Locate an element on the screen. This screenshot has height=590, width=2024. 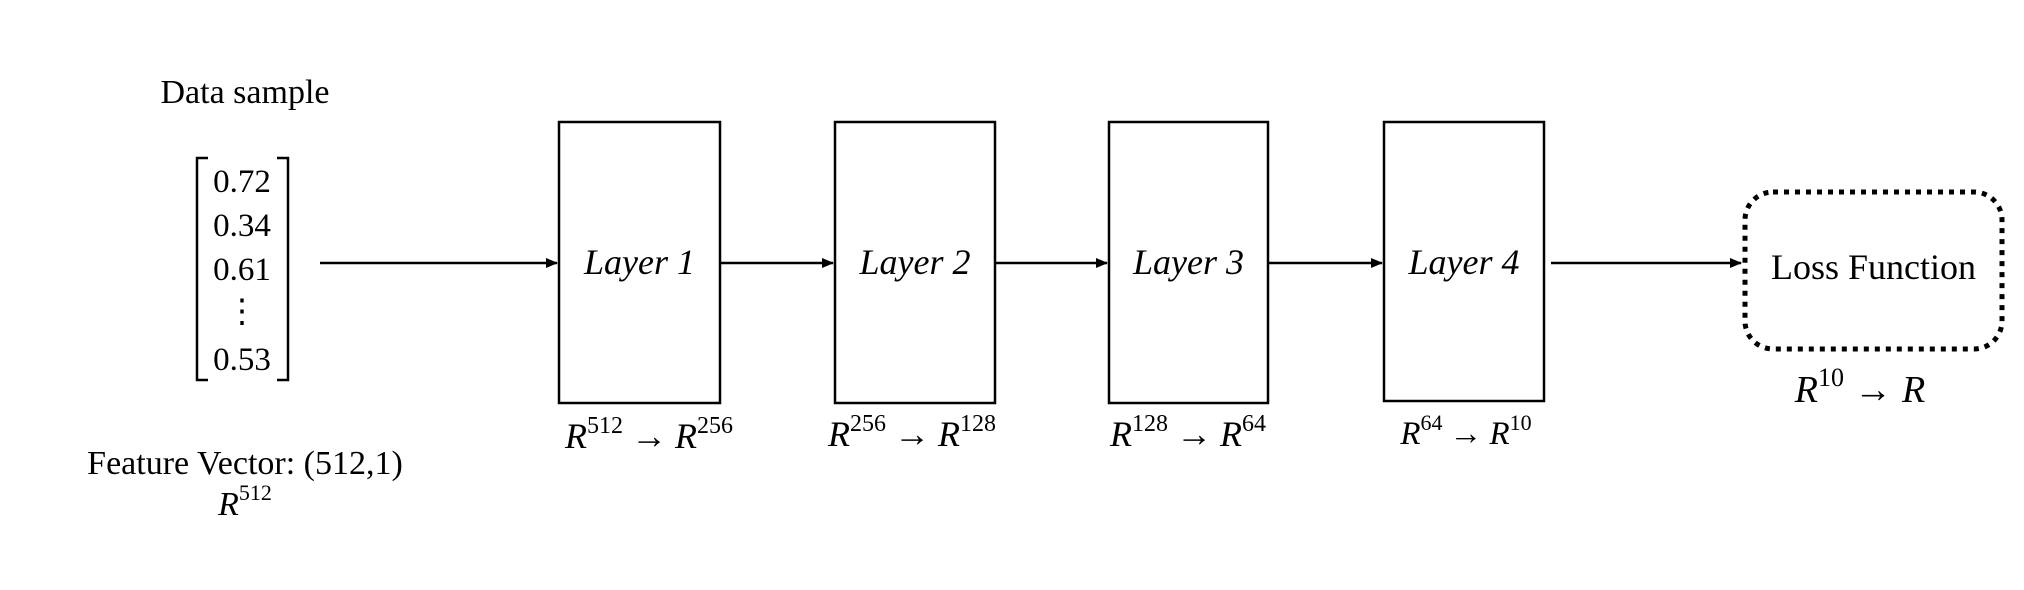
loss-function-block: Loss Function R10 → R is located at coordinates (1873, 301).